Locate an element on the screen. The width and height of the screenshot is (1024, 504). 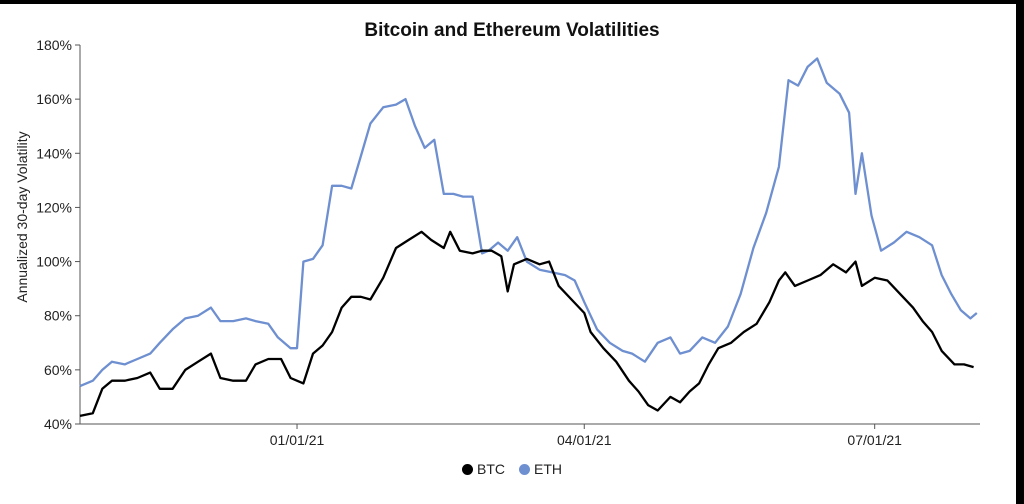
eth-legend-label: ETH is located at coordinates (548, 469).